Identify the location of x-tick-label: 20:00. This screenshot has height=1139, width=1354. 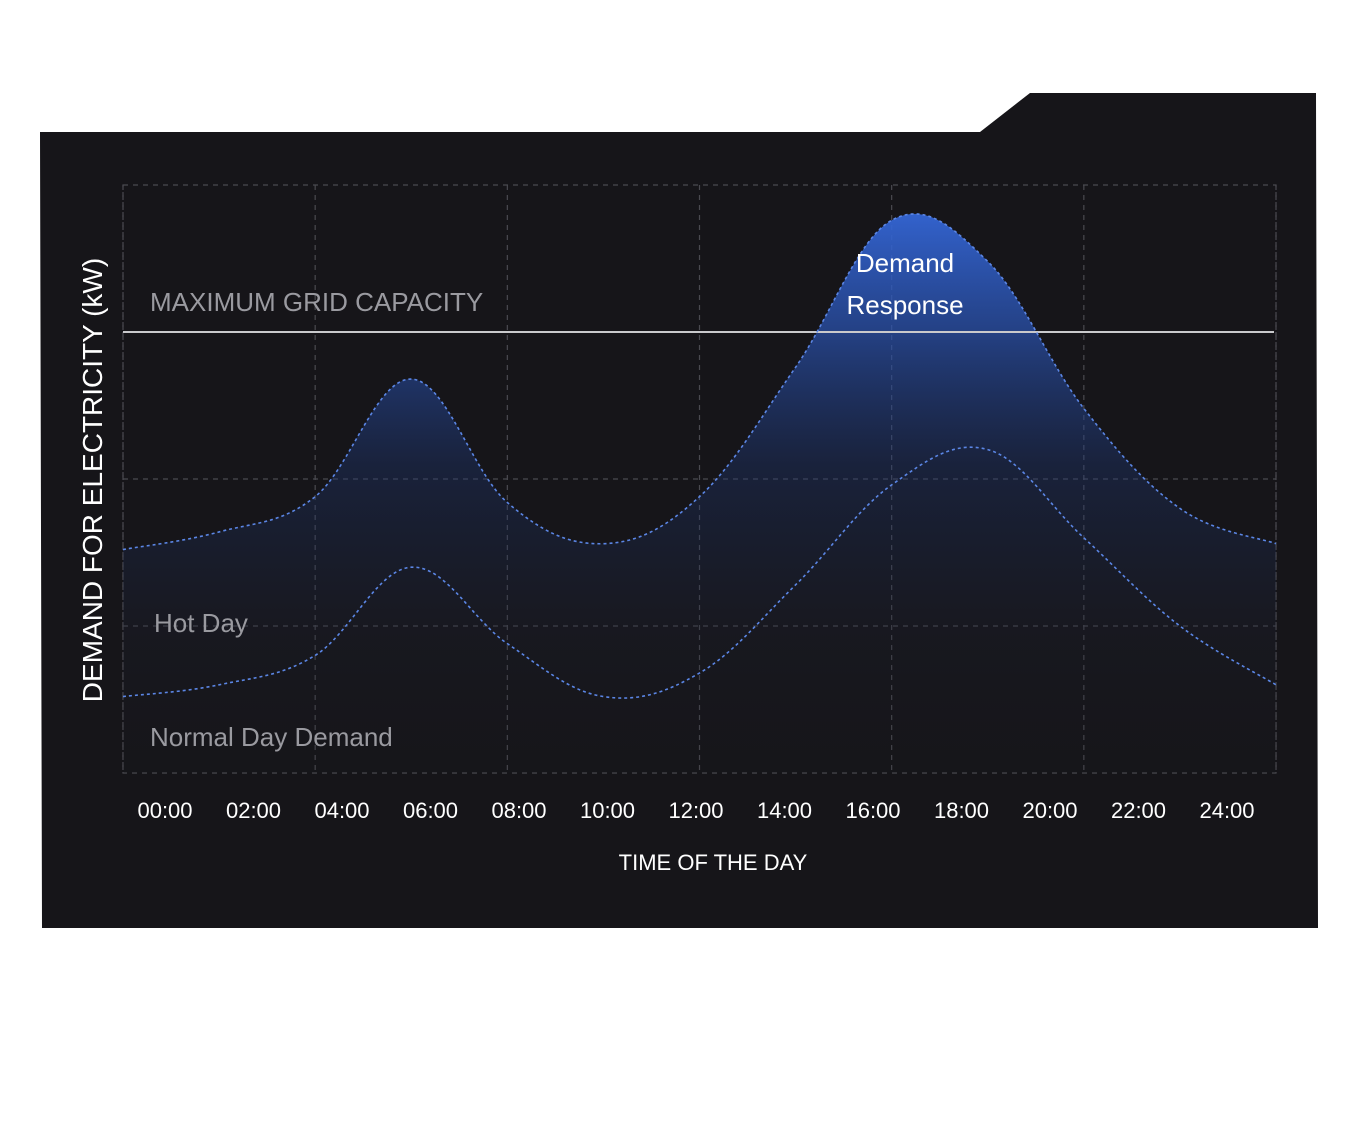
(1049, 810).